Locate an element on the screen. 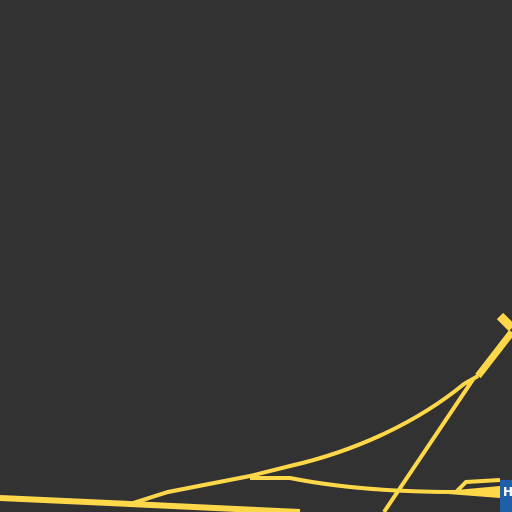 The height and width of the screenshot is (512, 512). road-ramp is located at coordinates (474, 492).